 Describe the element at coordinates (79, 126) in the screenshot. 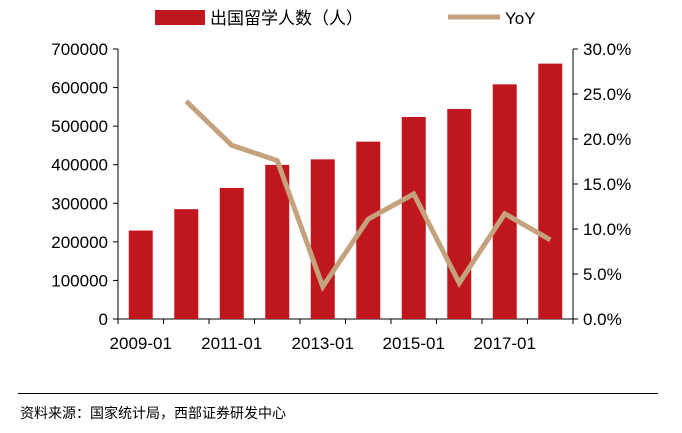

I see `y-left-tick-label: 500000` at that location.